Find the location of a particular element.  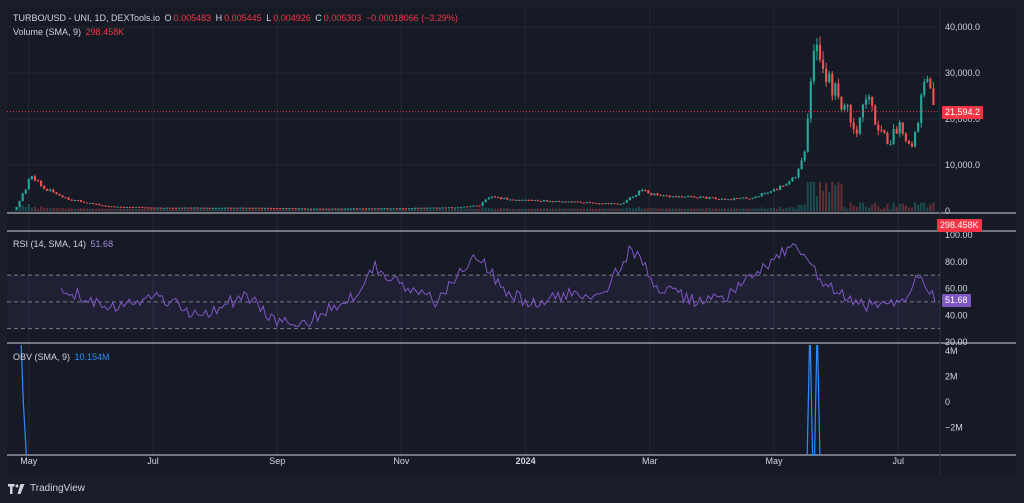

rsi-axis-tick: 40.00 is located at coordinates (956, 315).